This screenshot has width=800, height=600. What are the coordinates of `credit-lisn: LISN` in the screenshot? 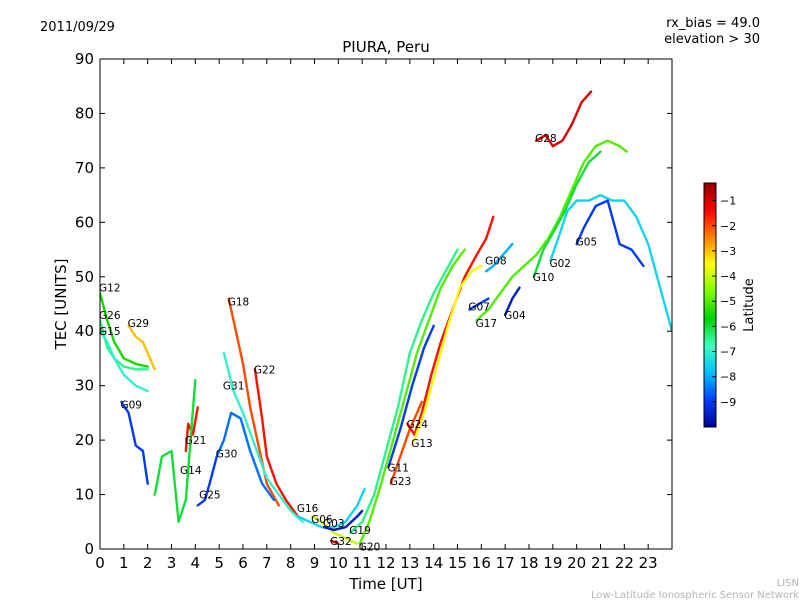 It's located at (788, 583).